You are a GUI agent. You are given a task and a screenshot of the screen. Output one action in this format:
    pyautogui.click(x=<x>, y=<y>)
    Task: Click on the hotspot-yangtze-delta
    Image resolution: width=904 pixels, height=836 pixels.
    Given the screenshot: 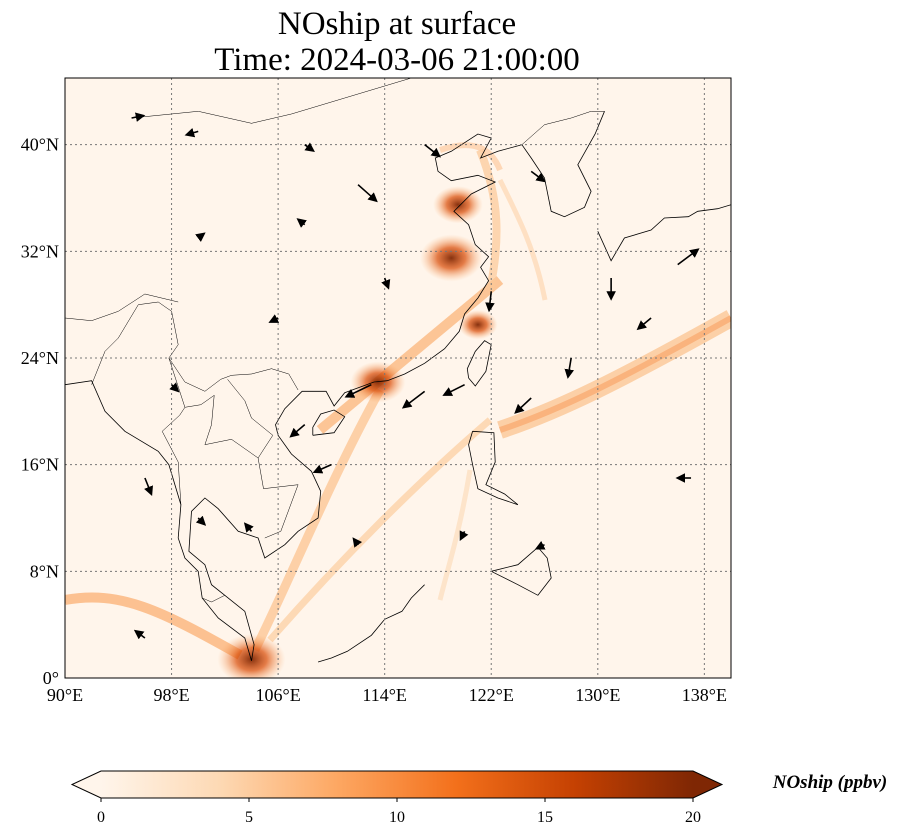 What is the action you would take?
    pyautogui.click(x=451, y=258)
    